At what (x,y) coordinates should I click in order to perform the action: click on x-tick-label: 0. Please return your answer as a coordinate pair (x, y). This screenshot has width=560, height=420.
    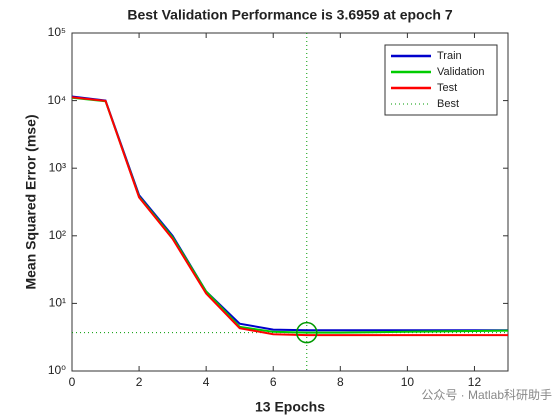
    Looking at the image, I should click on (72, 382).